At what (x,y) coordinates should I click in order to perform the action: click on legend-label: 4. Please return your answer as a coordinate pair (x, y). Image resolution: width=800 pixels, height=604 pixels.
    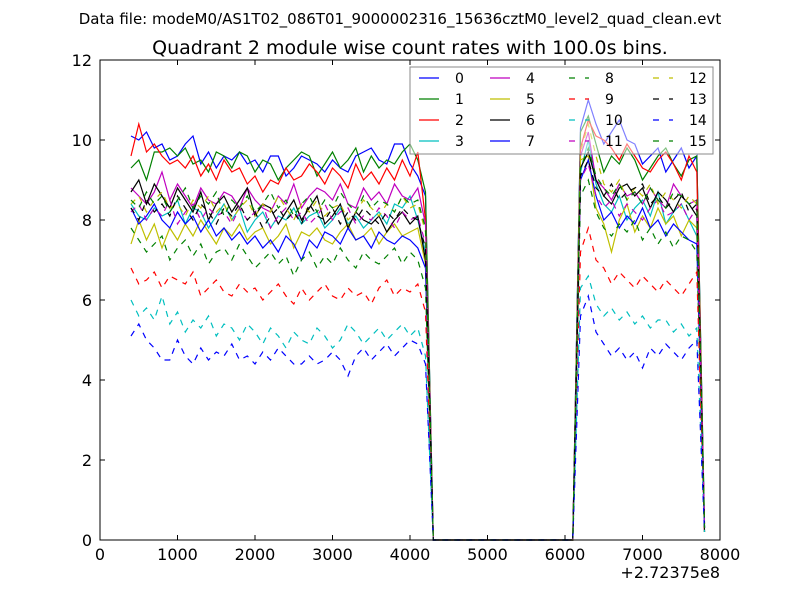
    Looking at the image, I should click on (530, 79).